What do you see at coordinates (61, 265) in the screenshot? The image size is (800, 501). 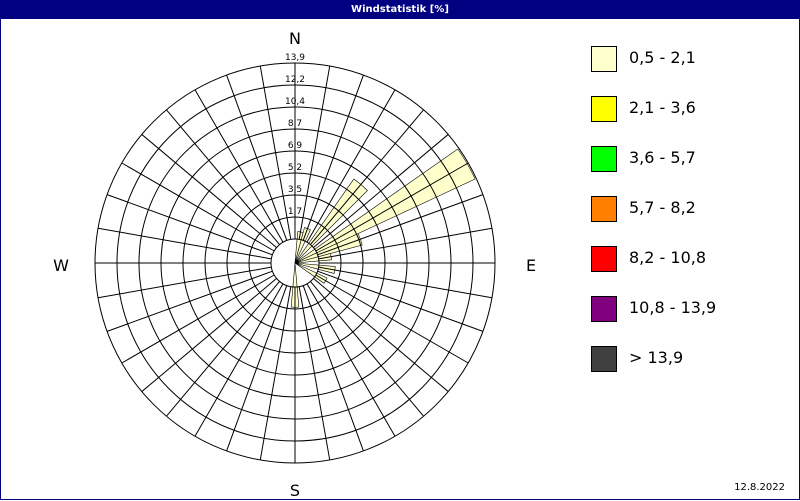 I see `compass-W: W` at bounding box center [61, 265].